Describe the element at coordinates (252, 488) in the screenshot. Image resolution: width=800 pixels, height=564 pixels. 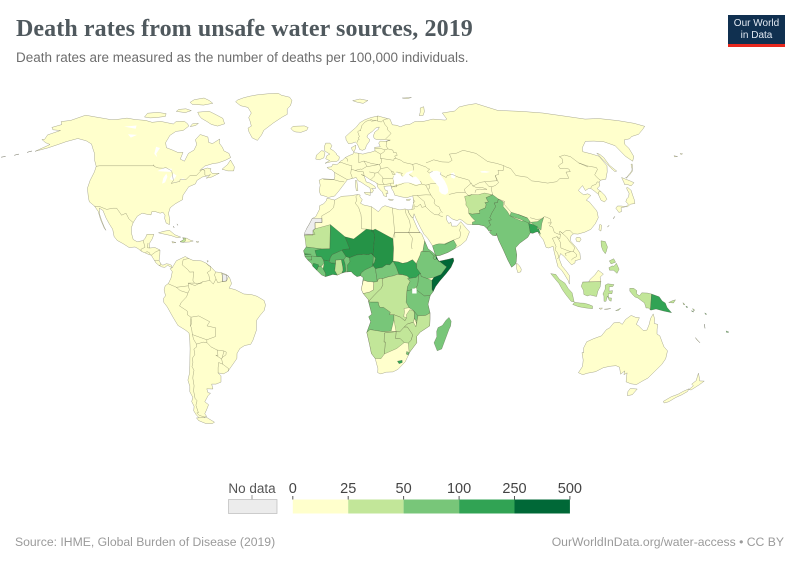
I see `svg-text: No data` at that location.